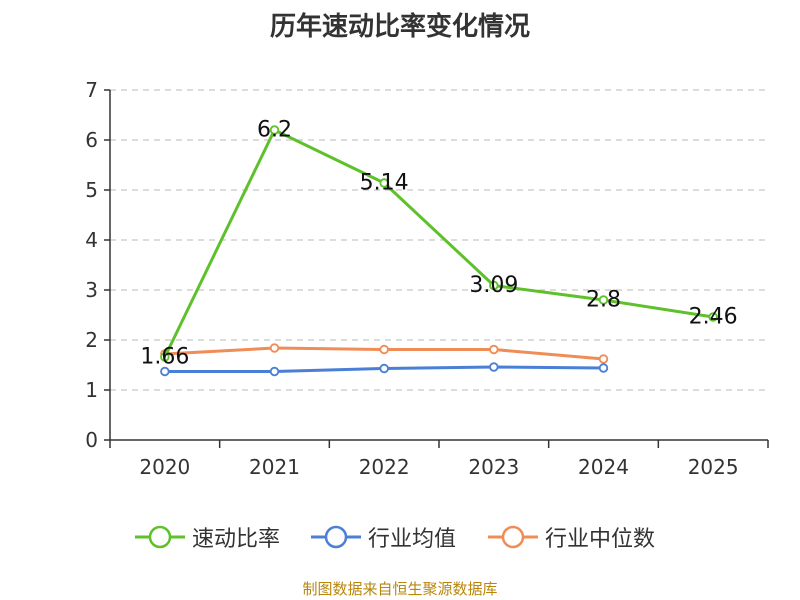 Image resolution: width=800 pixels, height=600 pixels. What do you see at coordinates (713, 467) in the screenshot?
I see `x-tick-label: 2025` at bounding box center [713, 467].